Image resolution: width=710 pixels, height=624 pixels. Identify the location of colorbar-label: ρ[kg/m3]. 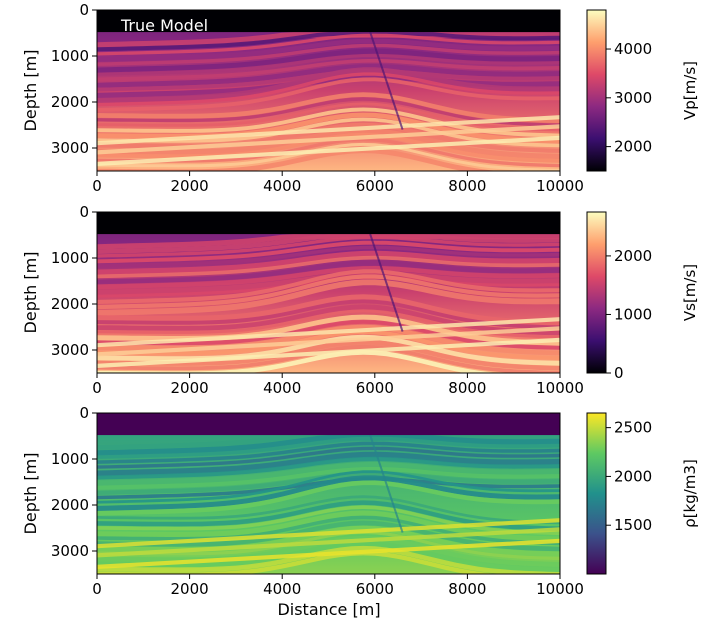
(690, 493).